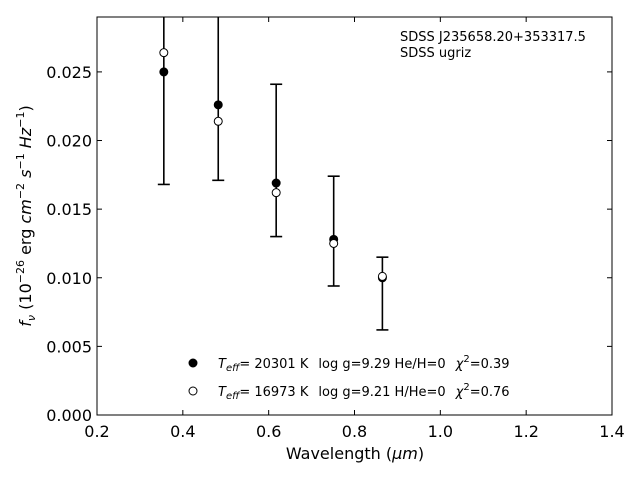  What do you see at coordinates (490, 364) in the screenshot?
I see `legend-1-chi: =0.39` at bounding box center [490, 364].